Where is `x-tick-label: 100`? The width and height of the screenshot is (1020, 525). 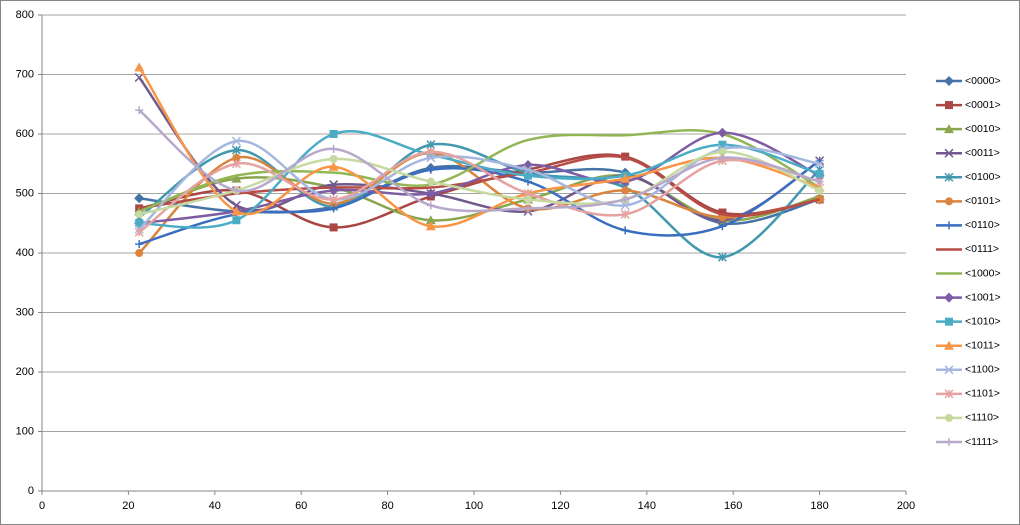
x-tick-label: 100 is located at coordinates (474, 506).